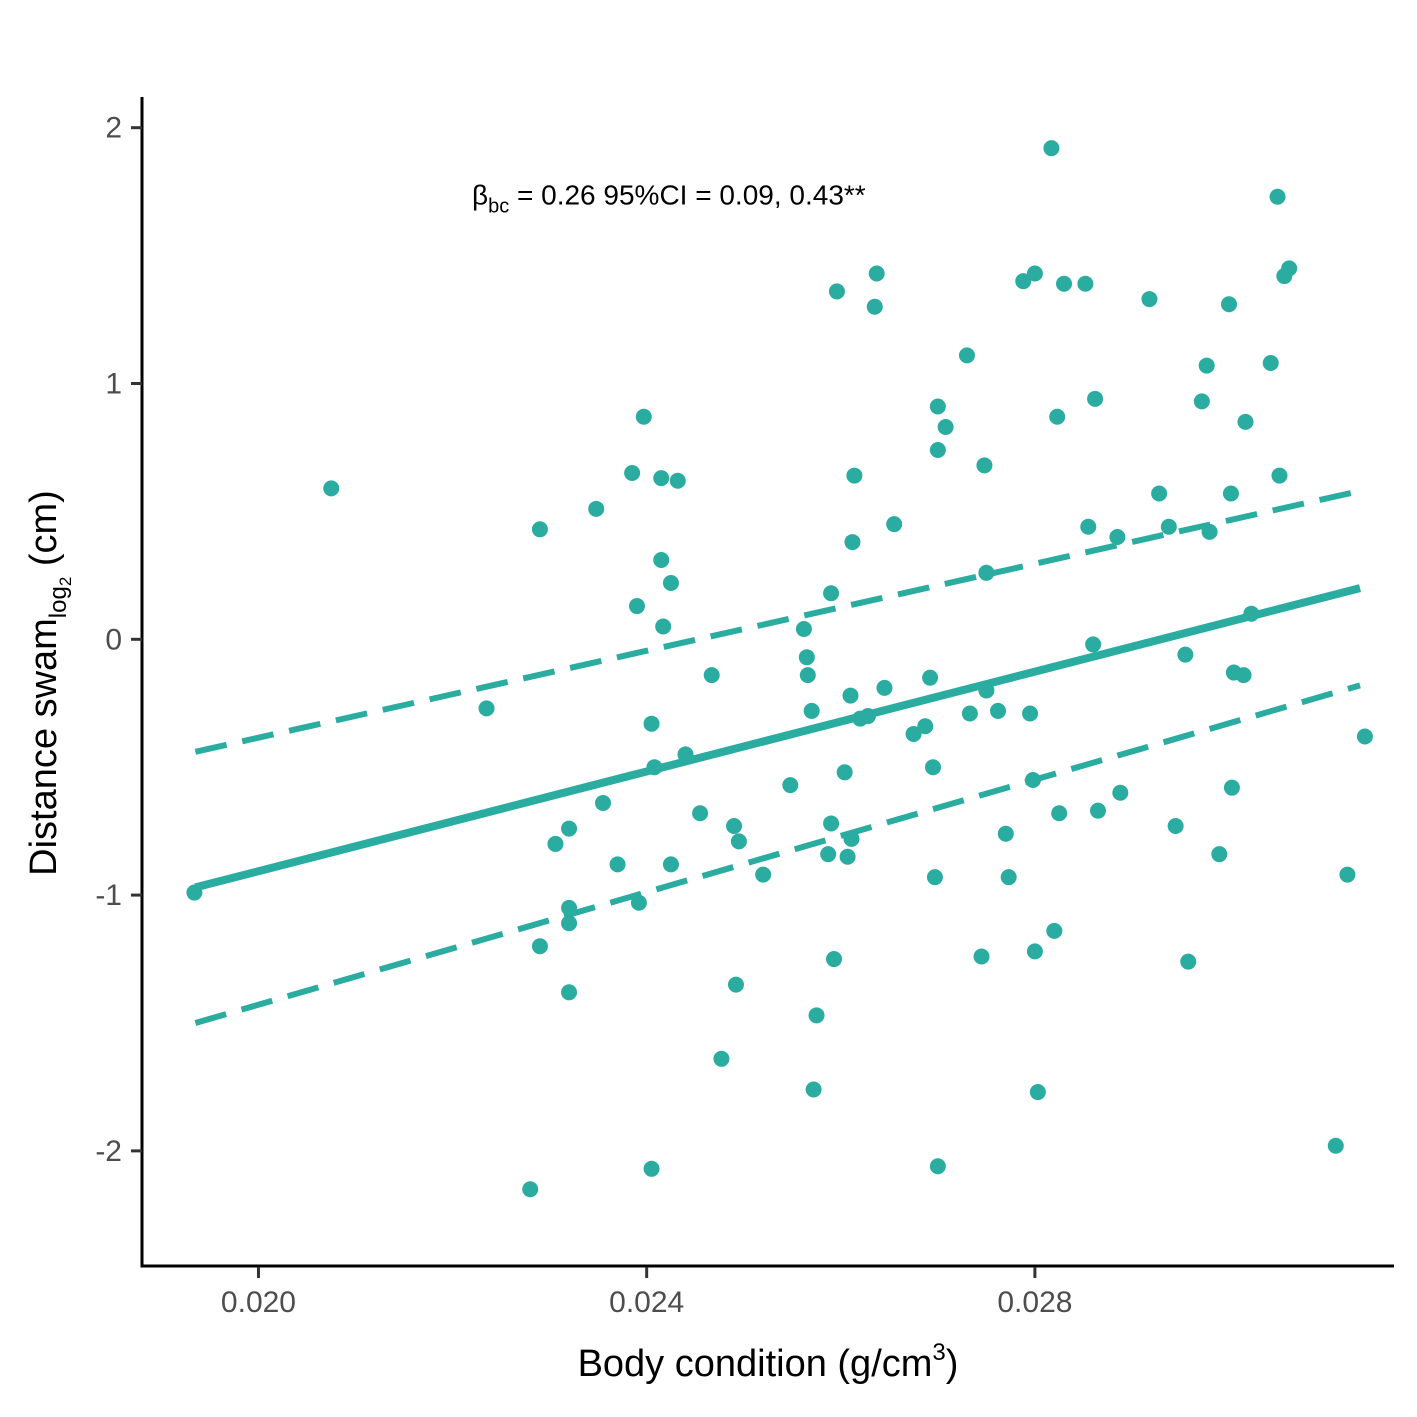 The width and height of the screenshot is (1417, 1417). What do you see at coordinates (498, 206) in the screenshot?
I see `beta-subscript: bc` at bounding box center [498, 206].